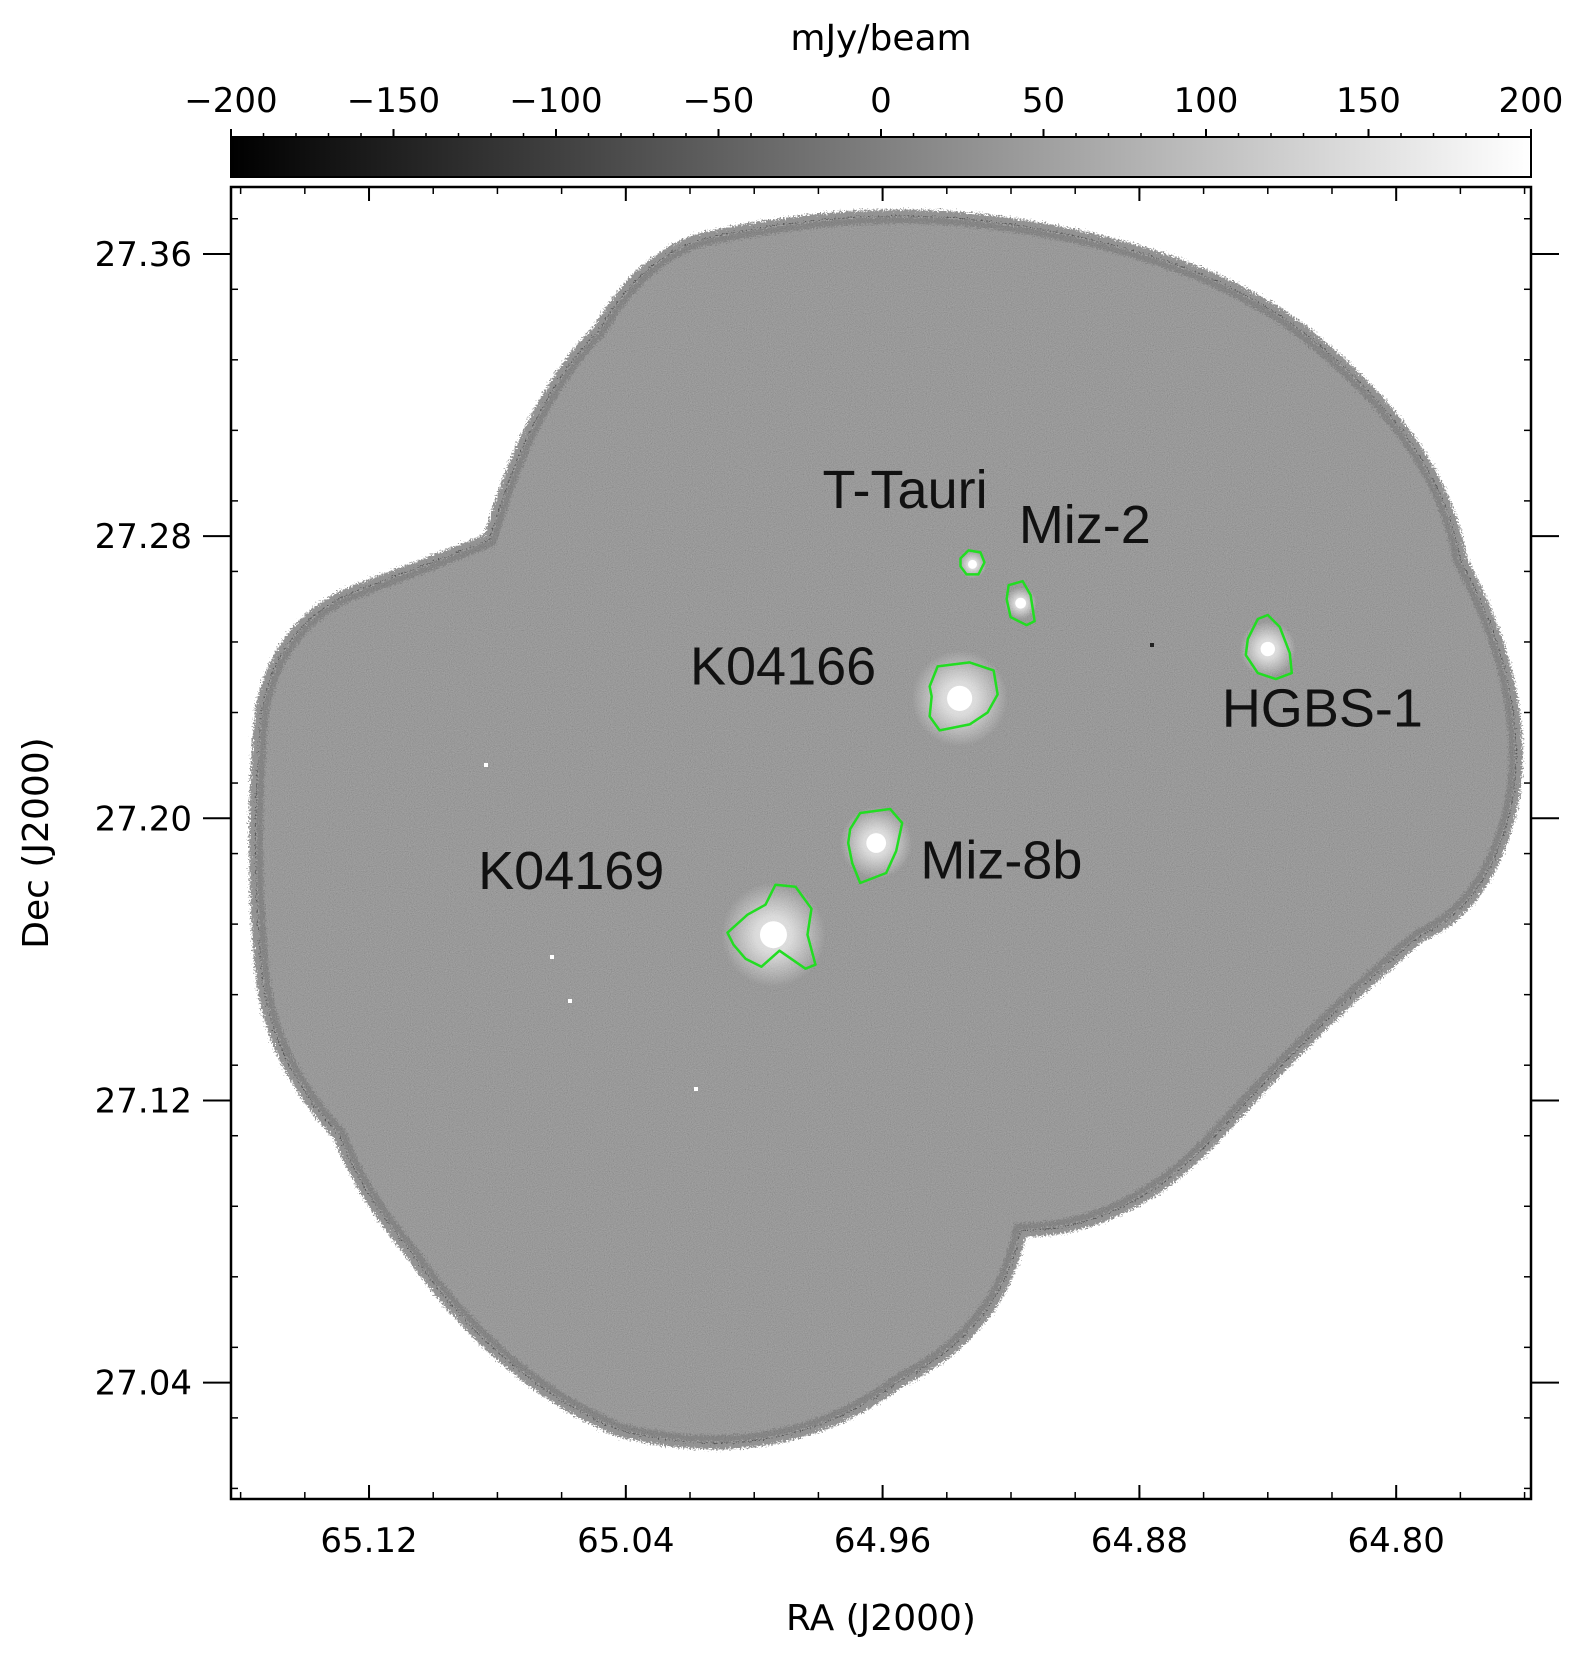 This screenshot has height=1654, width=1582. What do you see at coordinates (368, 1541) in the screenshot?
I see `x-tick-label: 65.12` at bounding box center [368, 1541].